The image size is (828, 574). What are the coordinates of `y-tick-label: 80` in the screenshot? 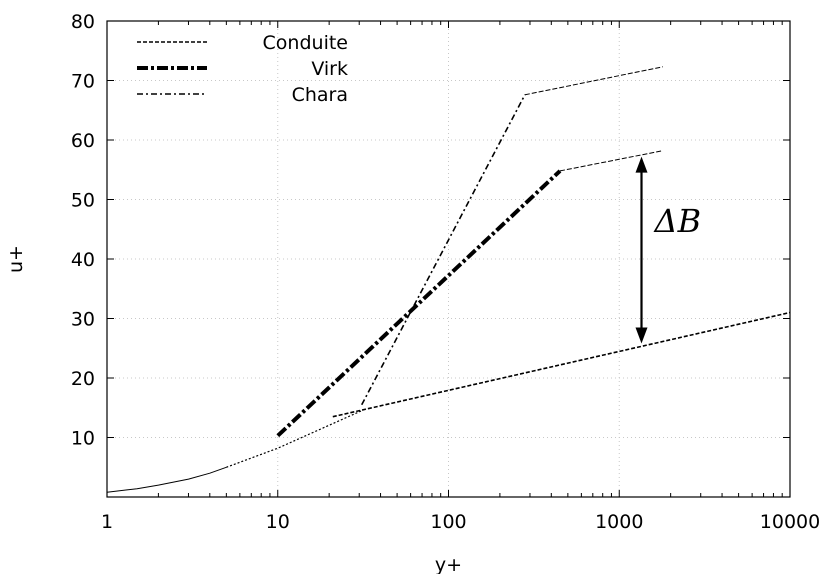 It's located at (83, 22).